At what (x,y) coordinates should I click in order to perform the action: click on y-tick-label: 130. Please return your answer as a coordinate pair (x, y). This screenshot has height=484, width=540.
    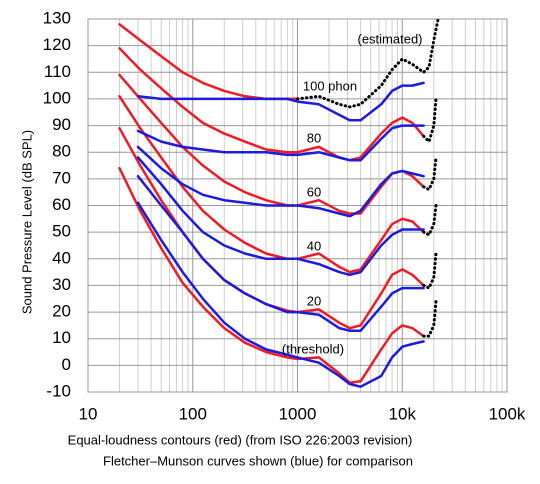
    Looking at the image, I should click on (57, 17).